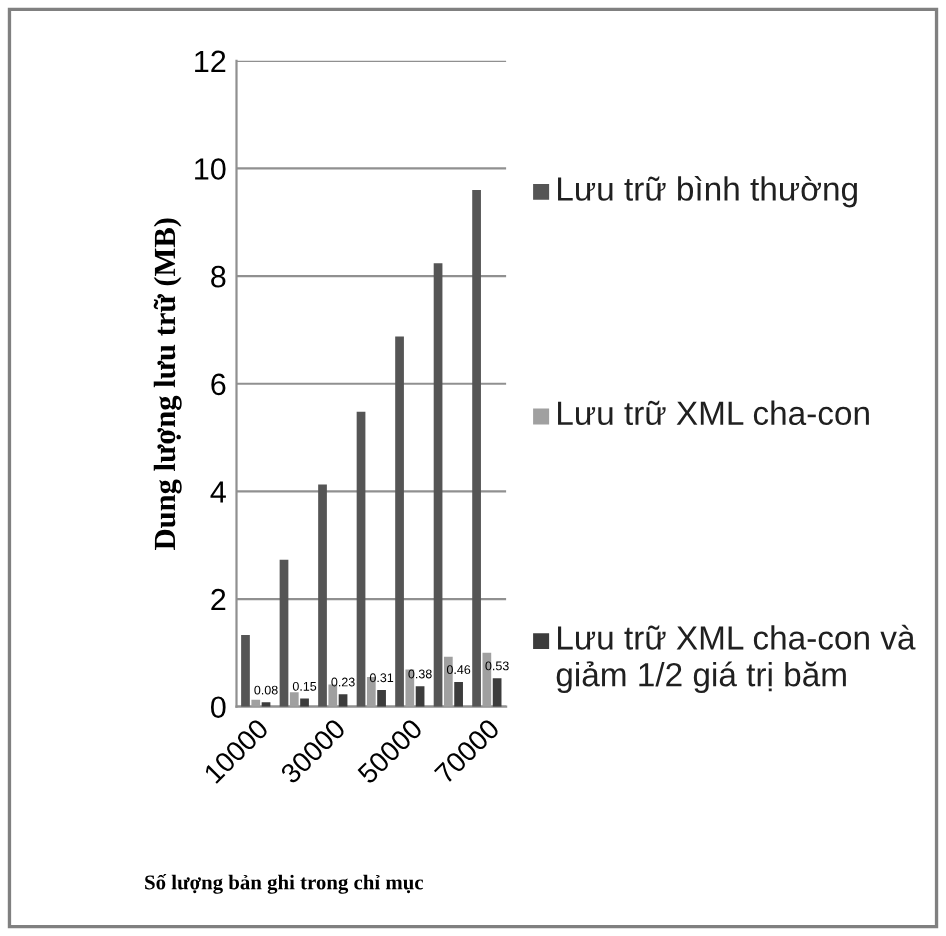 The width and height of the screenshot is (946, 936). What do you see at coordinates (707, 191) in the screenshot?
I see `legend-label: Lưu trữ bình thường` at bounding box center [707, 191].